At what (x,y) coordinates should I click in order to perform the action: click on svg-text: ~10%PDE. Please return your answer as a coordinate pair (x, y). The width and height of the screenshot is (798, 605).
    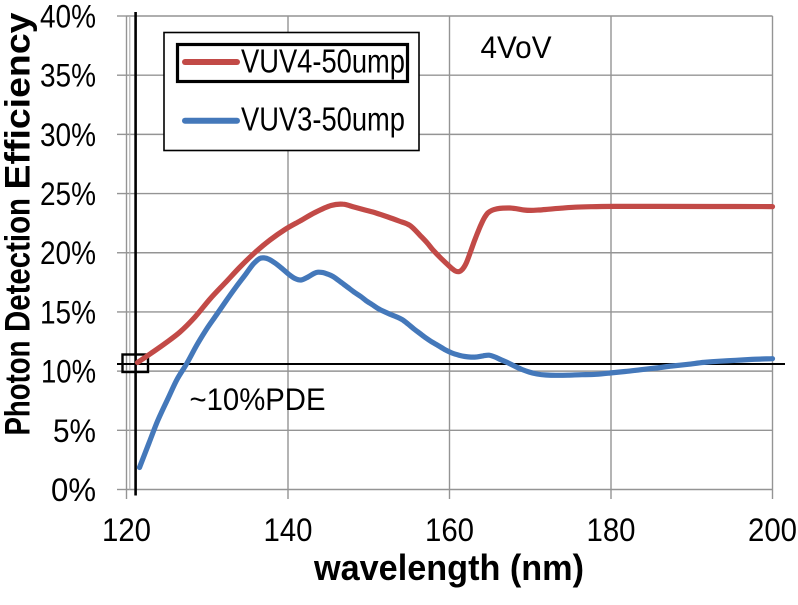
    Looking at the image, I should click on (258, 399).